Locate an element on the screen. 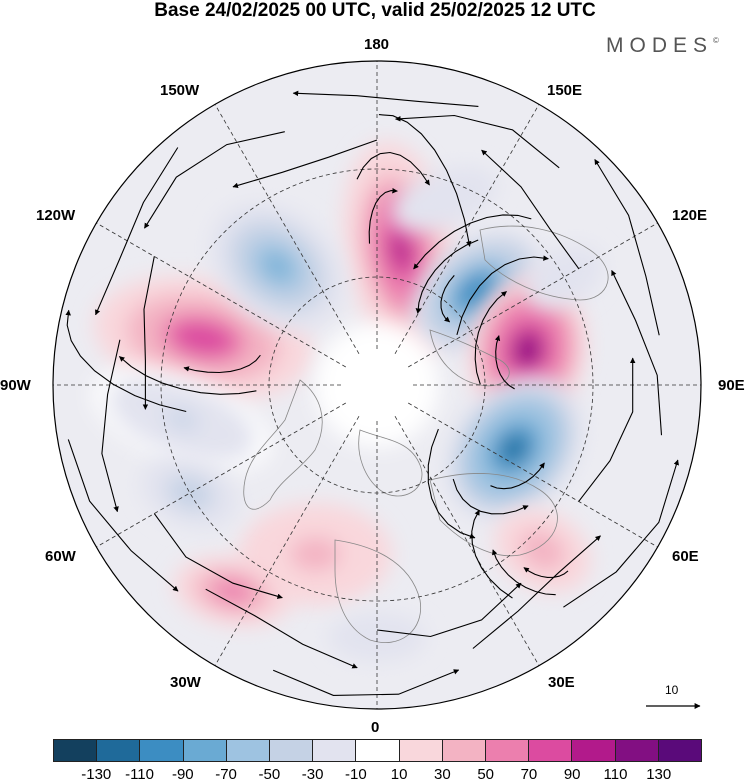  colorbar-tick-label: 30 is located at coordinates (442, 774).